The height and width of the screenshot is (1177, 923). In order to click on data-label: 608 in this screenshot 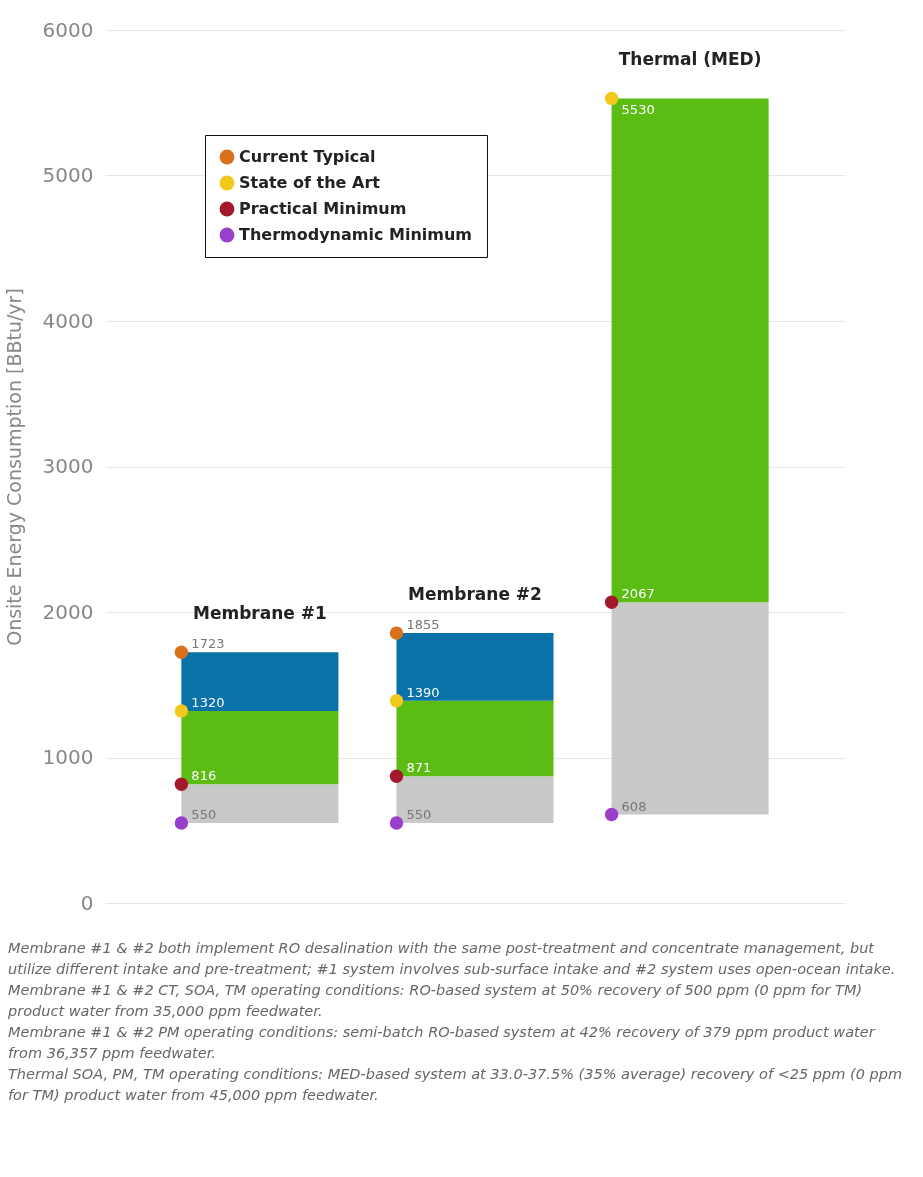, I will do `click(634, 806)`.